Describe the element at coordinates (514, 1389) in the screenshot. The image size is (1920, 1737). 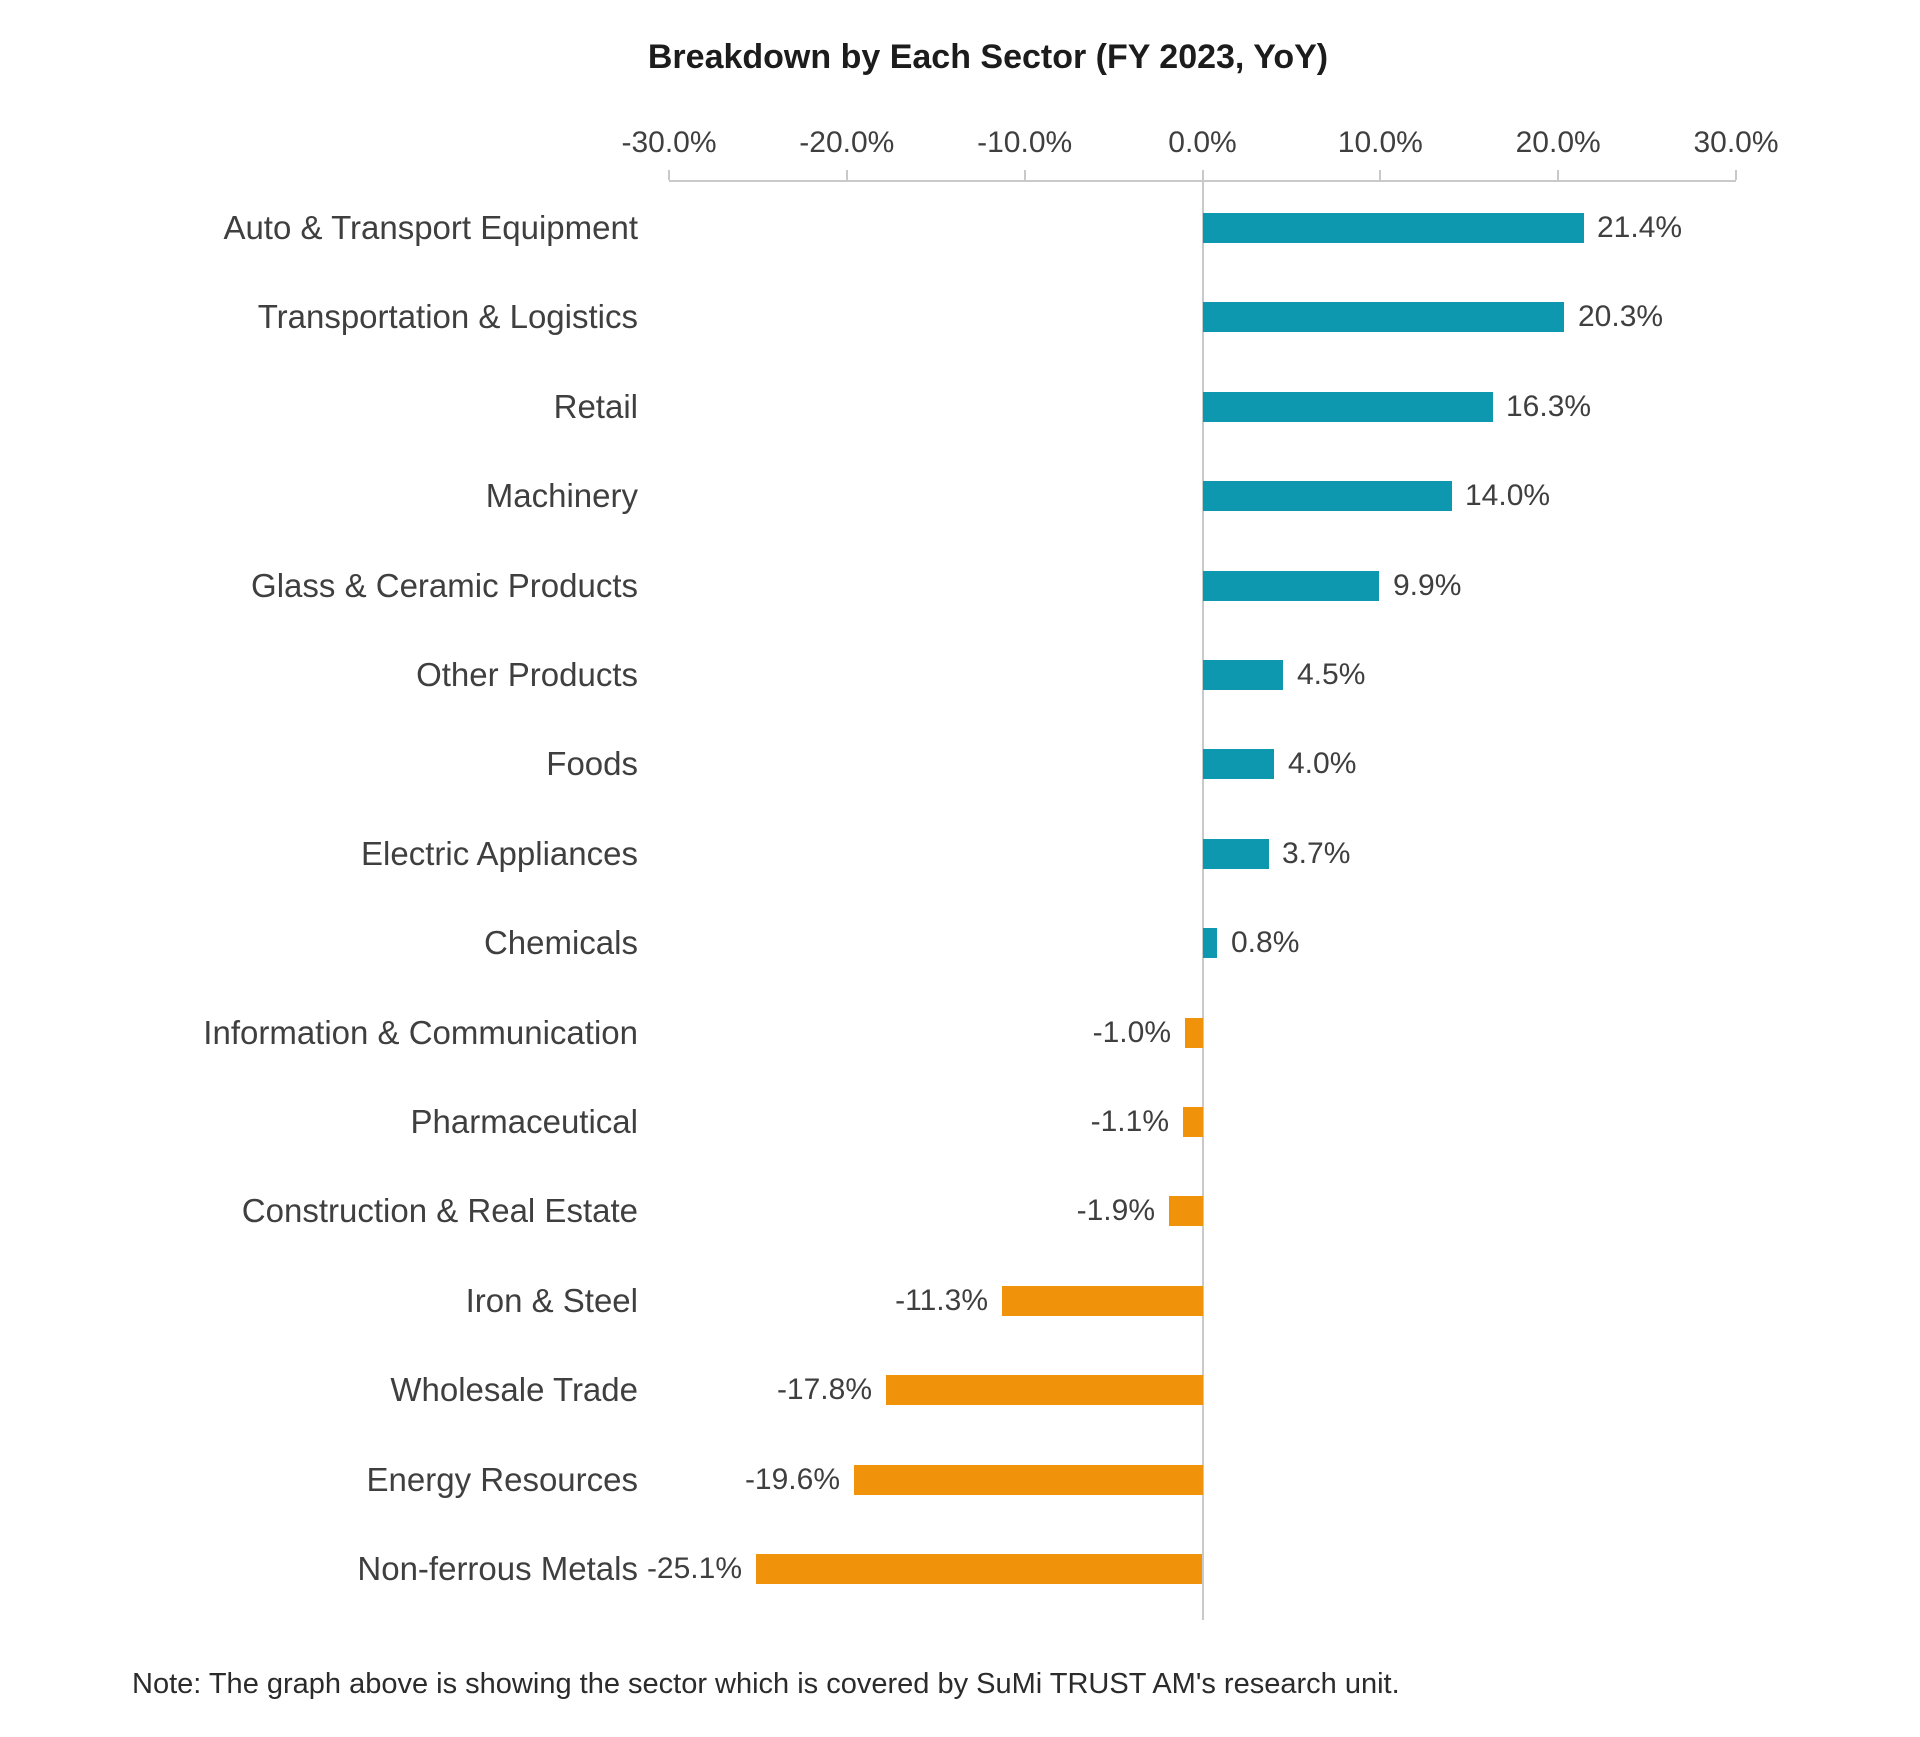
I see `category-label: Wholesale Trade` at that location.